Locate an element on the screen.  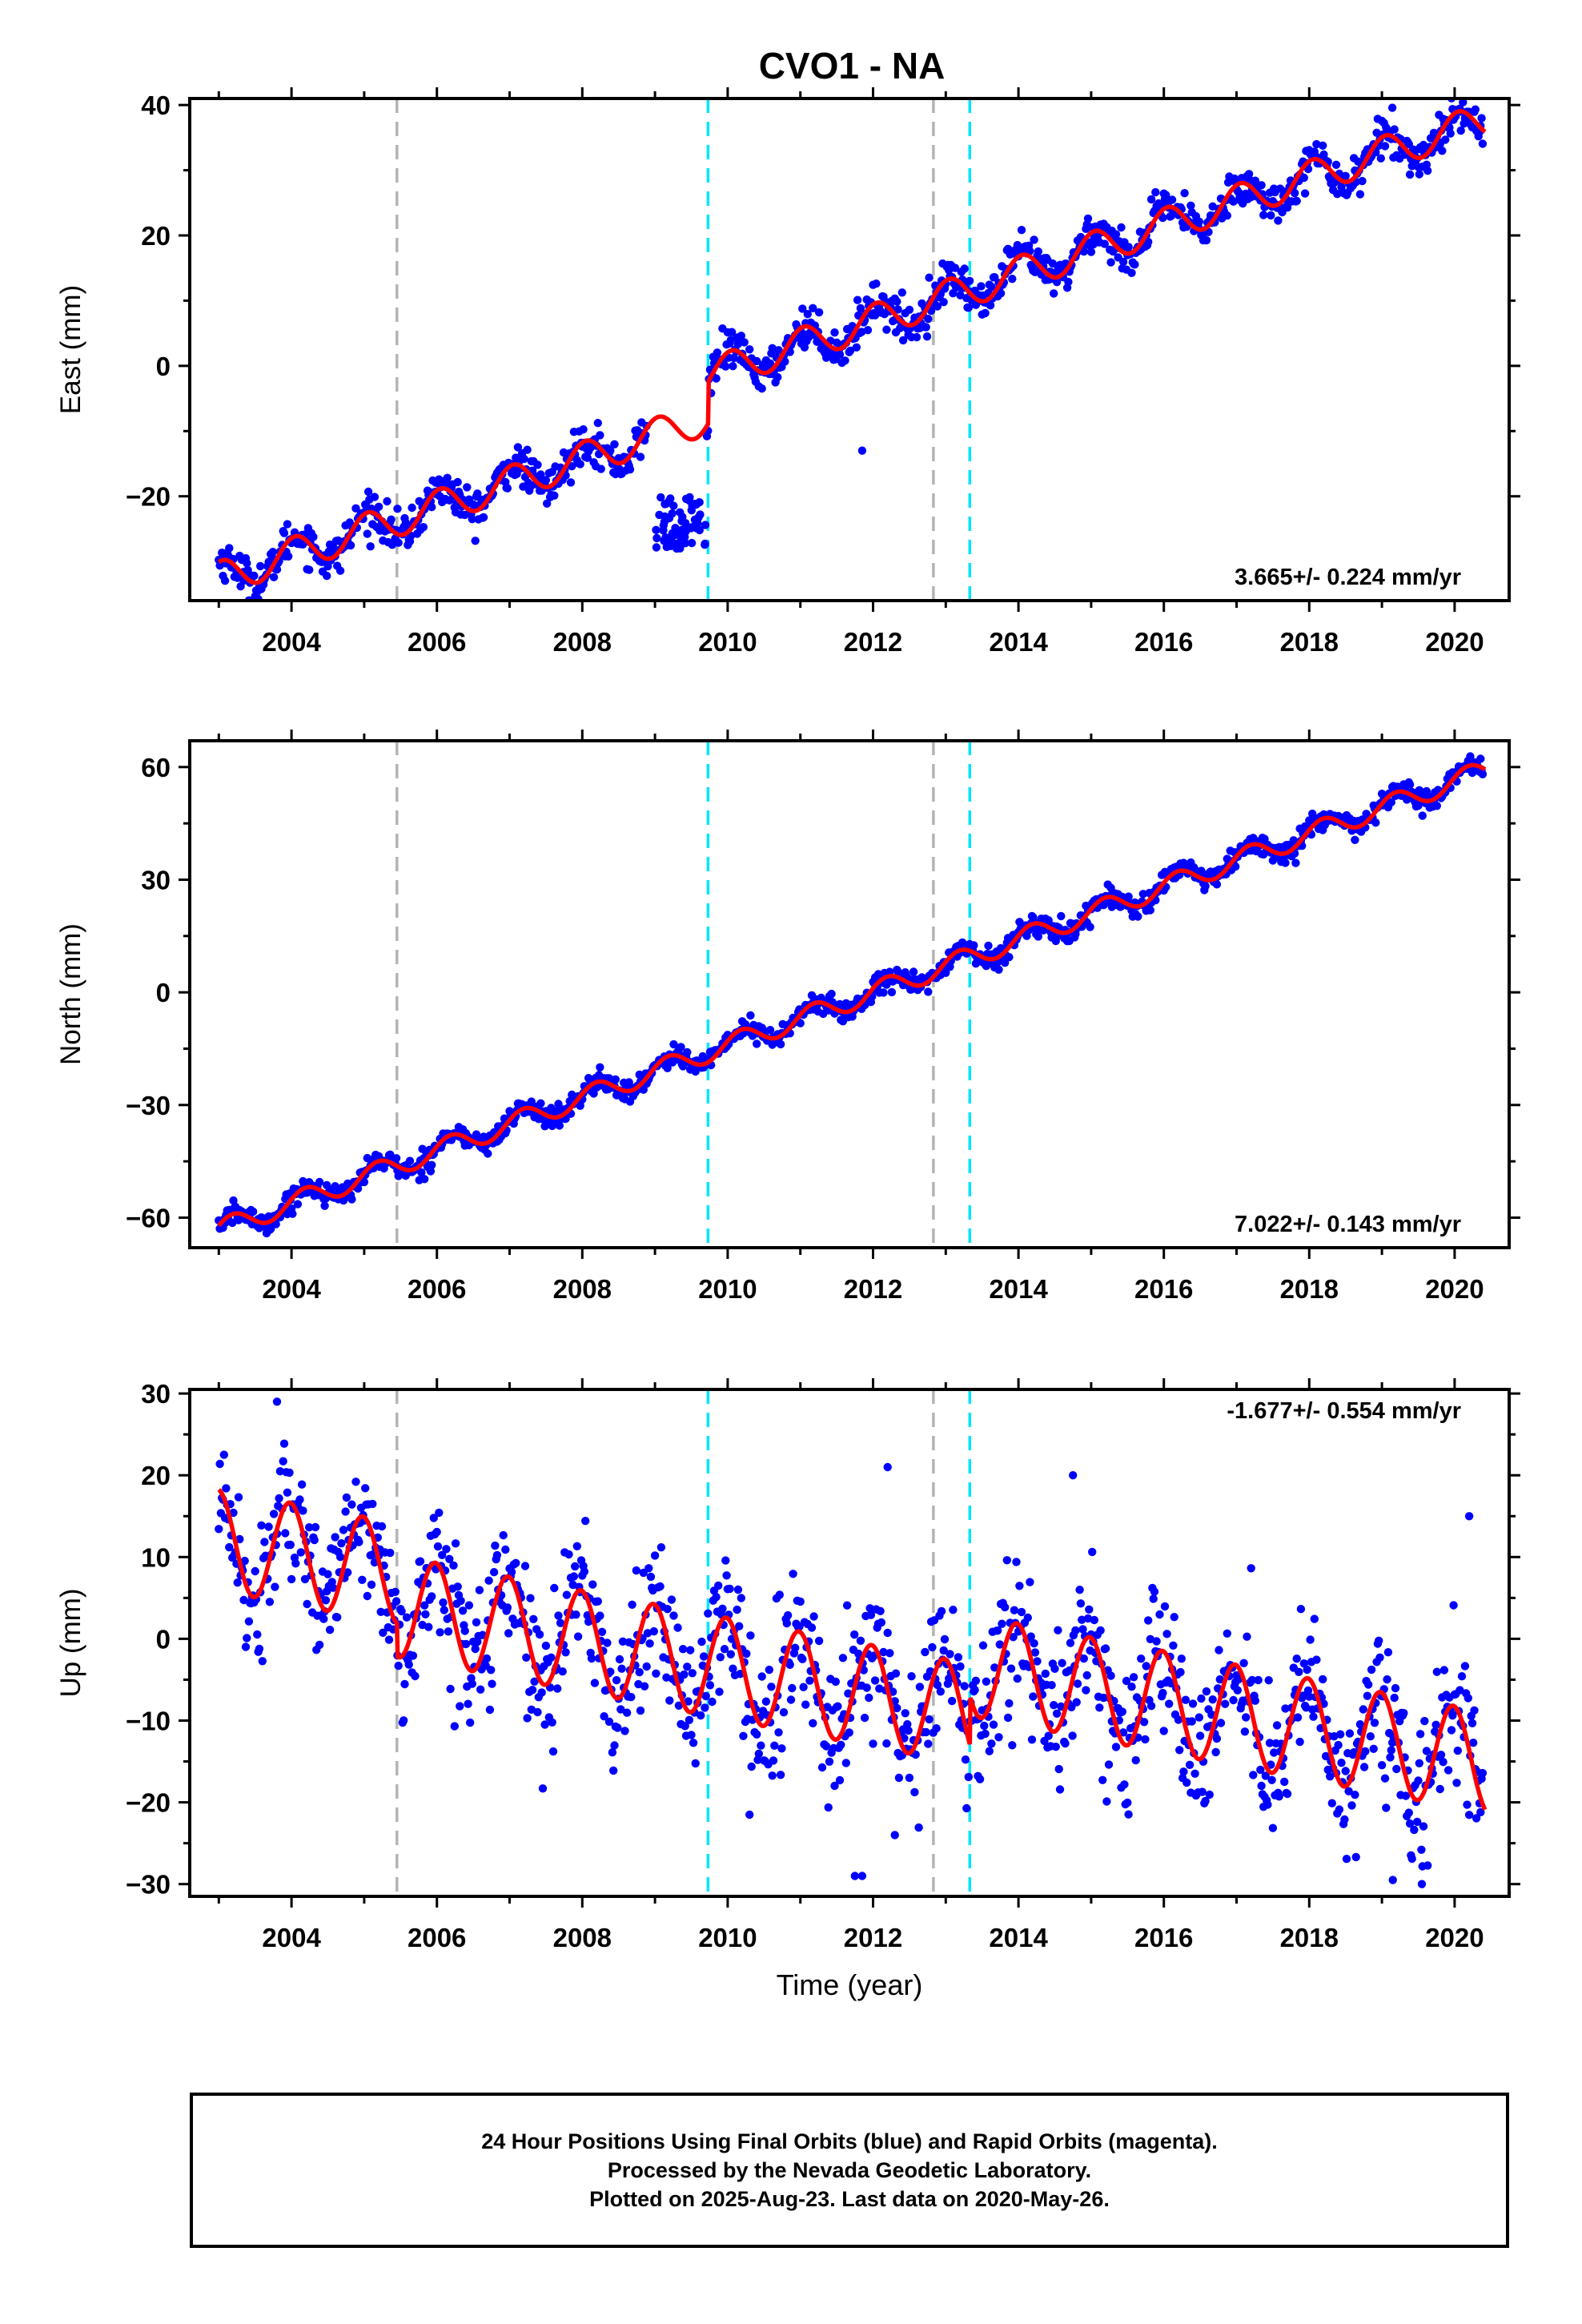
x-tick-label: 2008 is located at coordinates (582, 642).